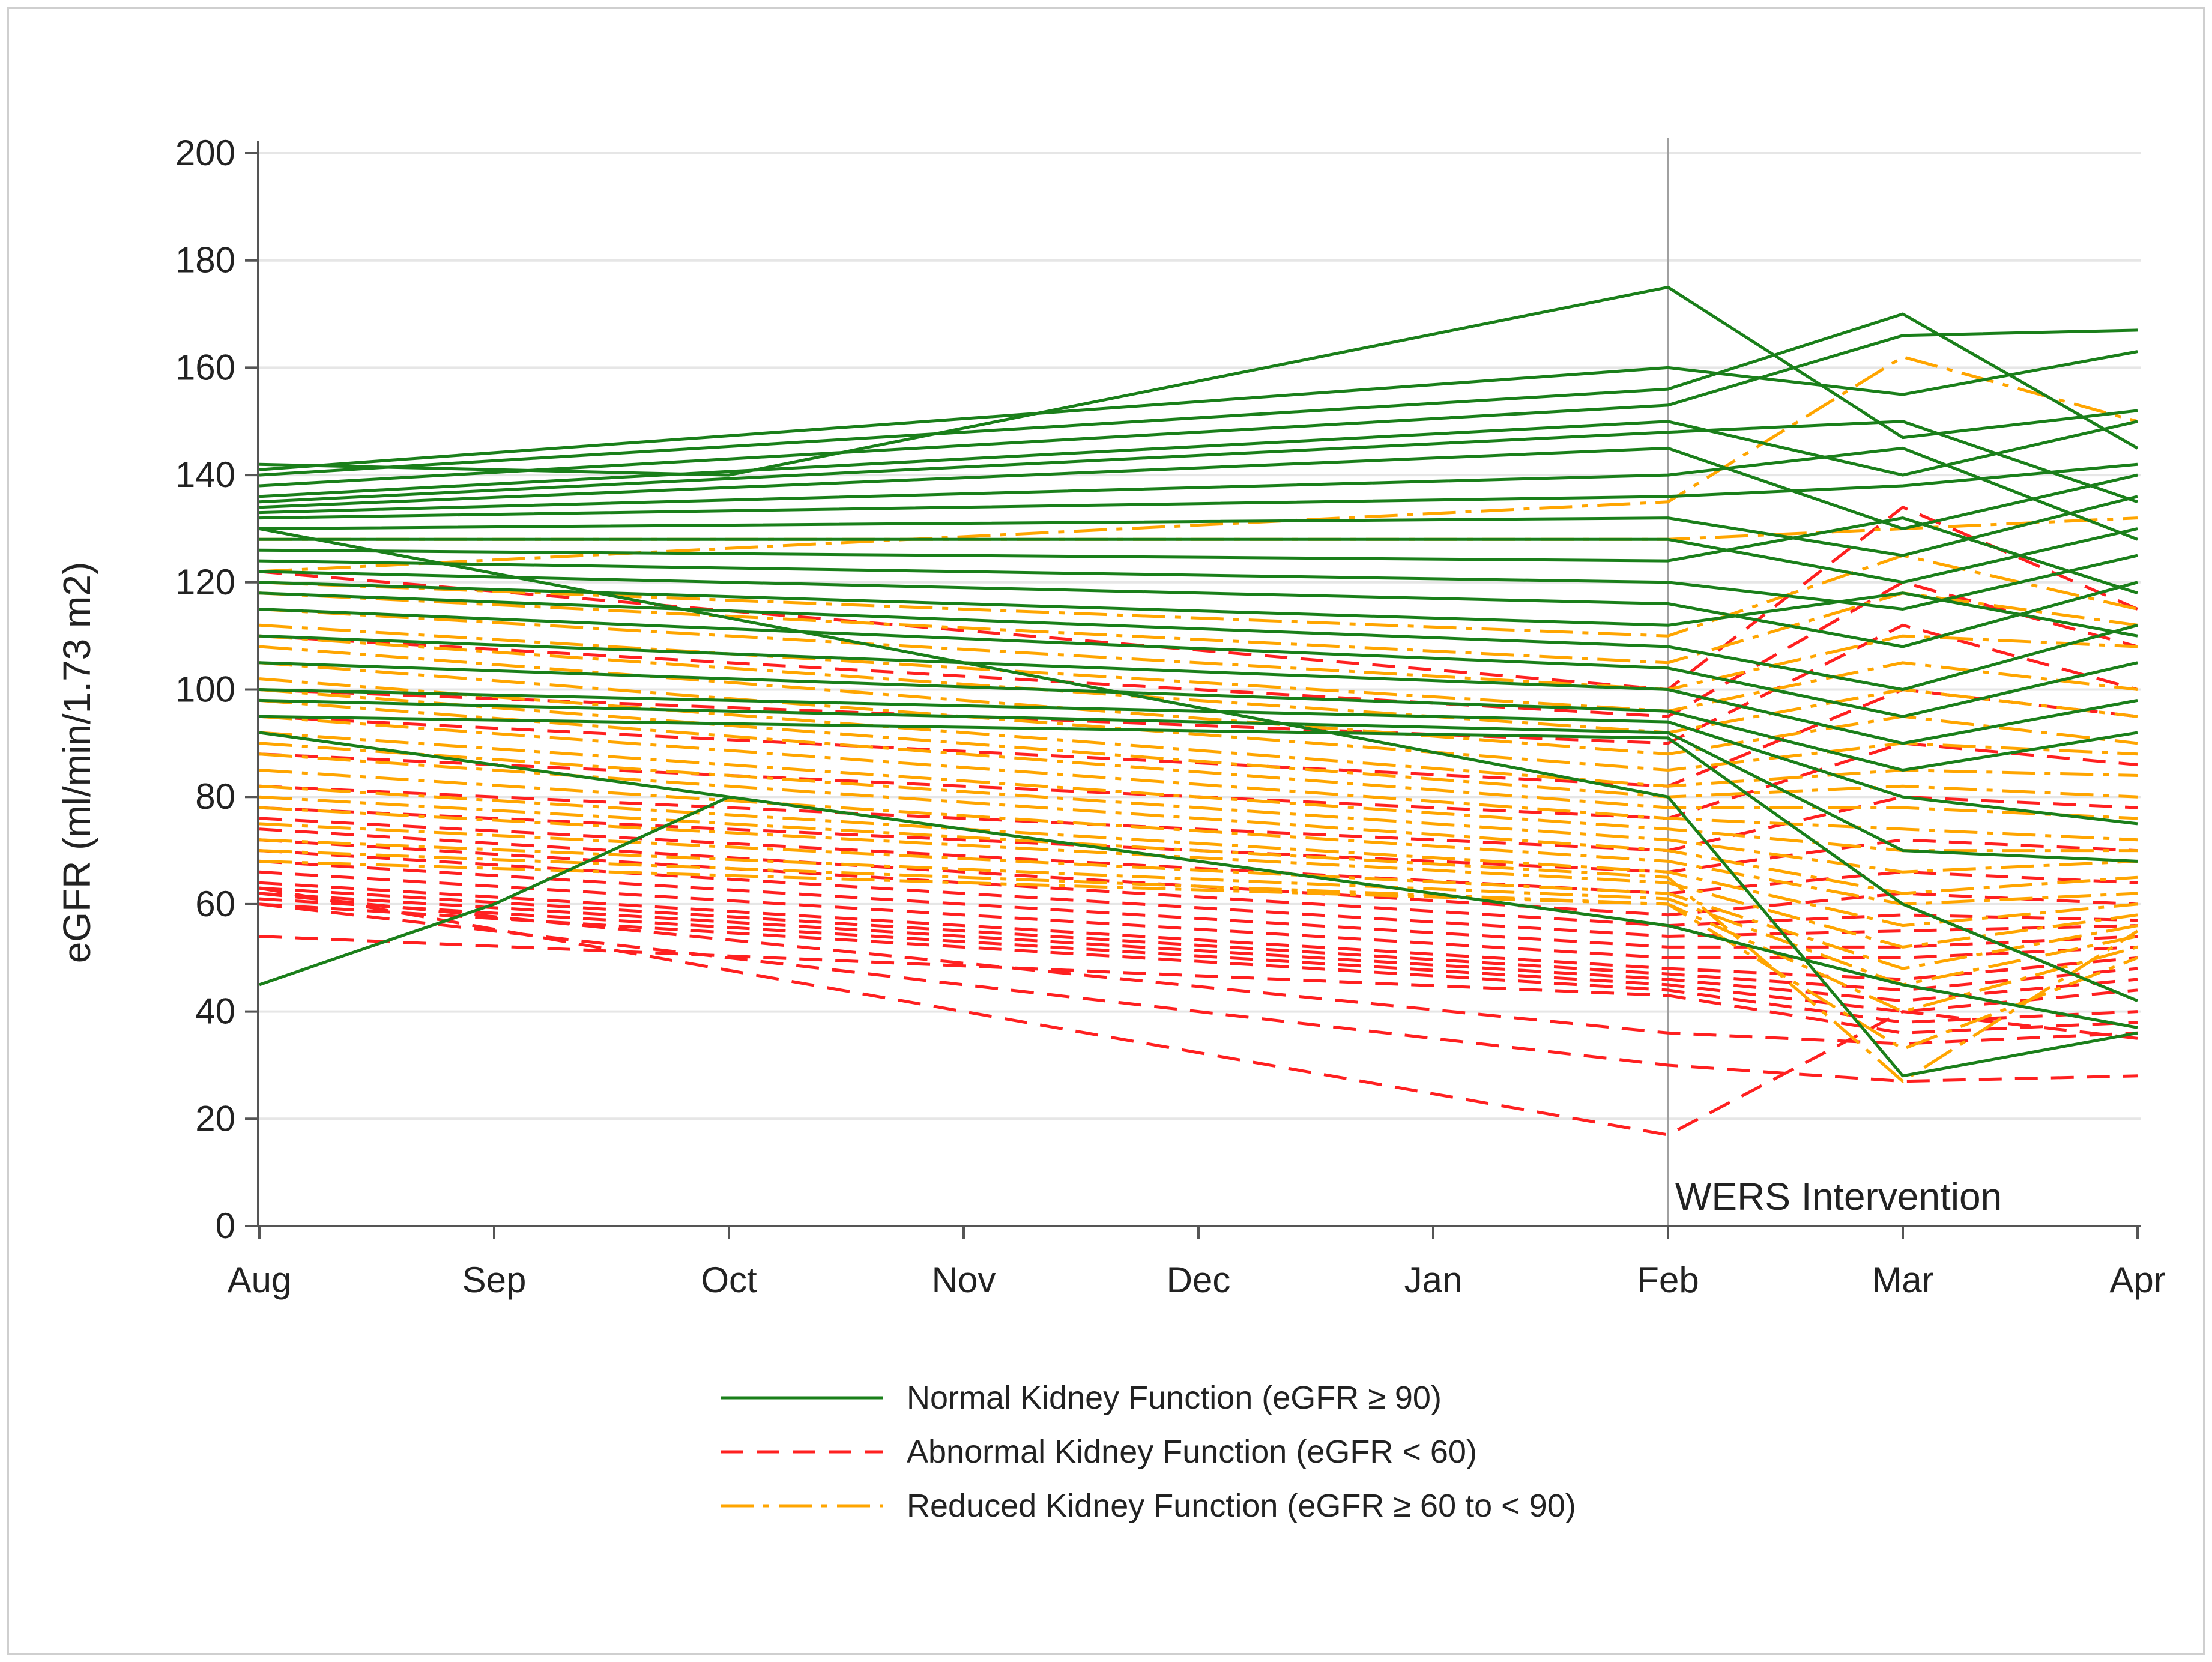  Describe the element at coordinates (964, 1280) in the screenshot. I see `x-tick-label-nov: Nov` at that location.